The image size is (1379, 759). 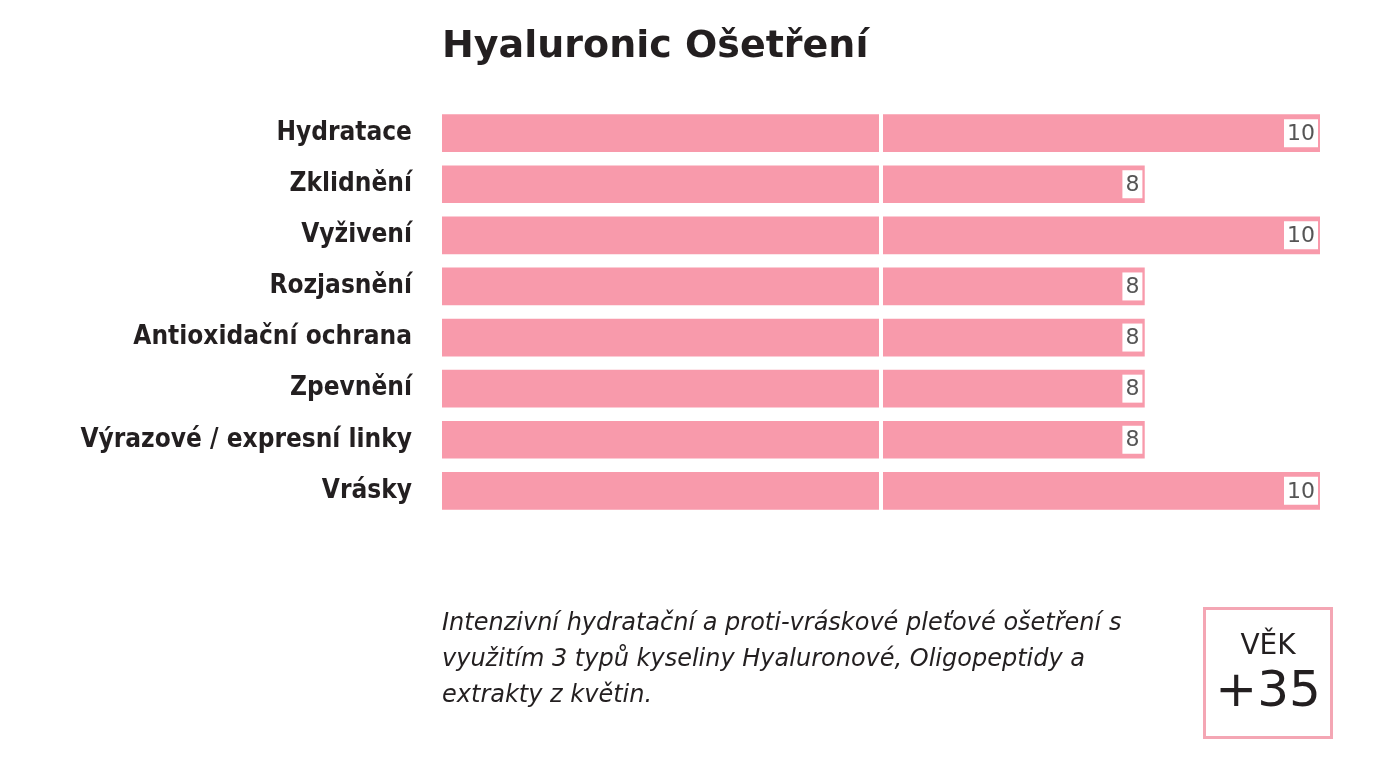 I want to click on y-tick-label: Rozjasnění, so click(x=341, y=284).